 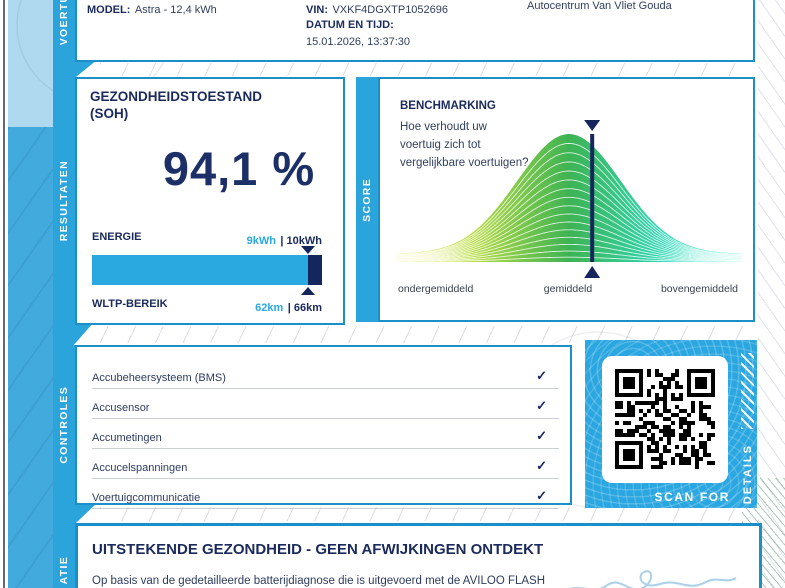 I want to click on sidebar-tab-resultaten-label: RESULTATEN, so click(x=64, y=201).